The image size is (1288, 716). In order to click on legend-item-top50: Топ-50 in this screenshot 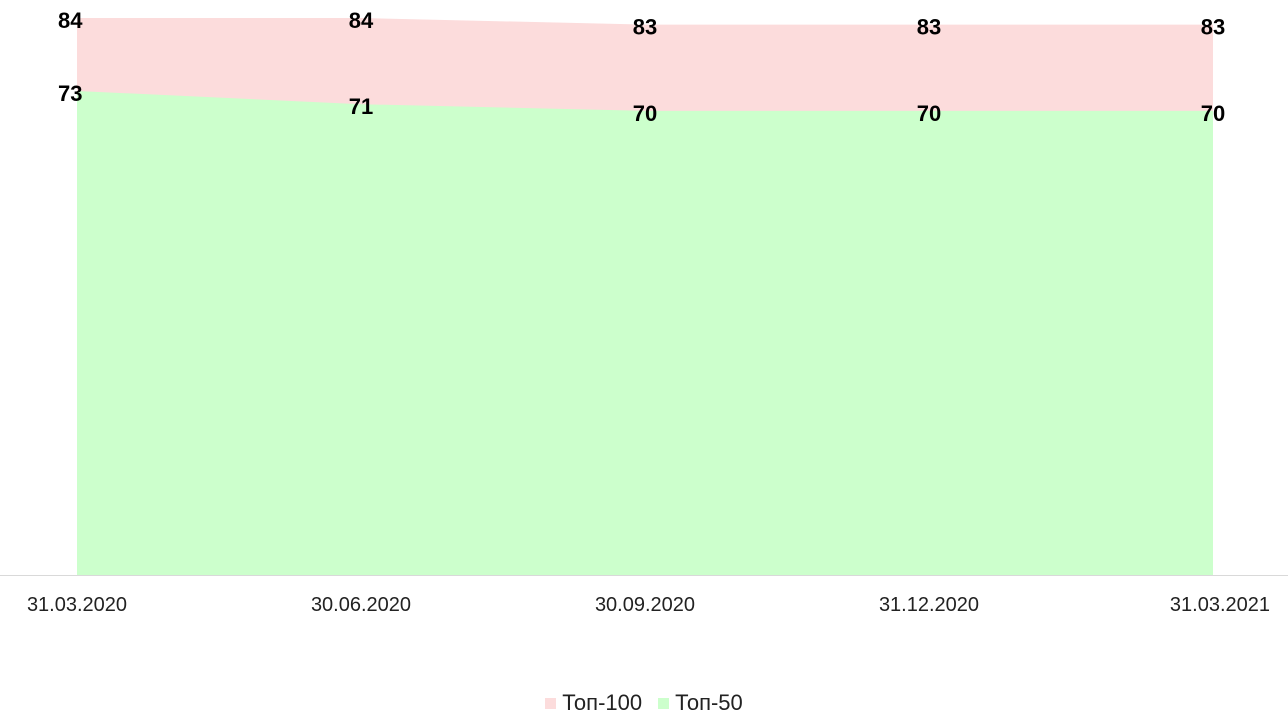, I will do `click(700, 703)`.